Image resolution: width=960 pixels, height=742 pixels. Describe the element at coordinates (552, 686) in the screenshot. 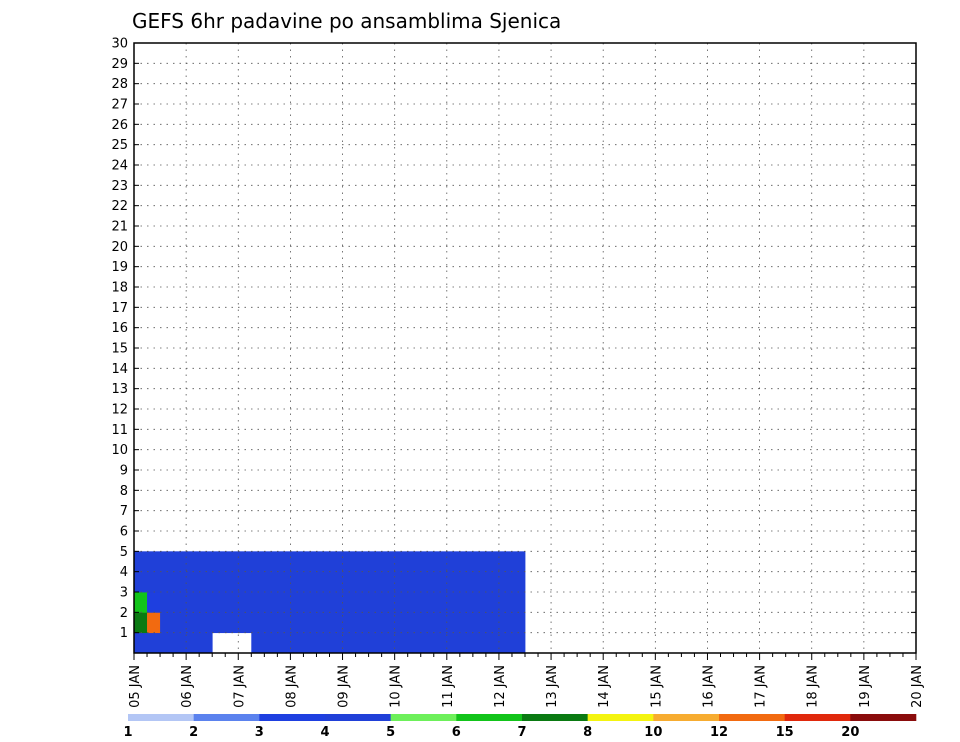

I see `x-tick-label: 13 JAN` at that location.